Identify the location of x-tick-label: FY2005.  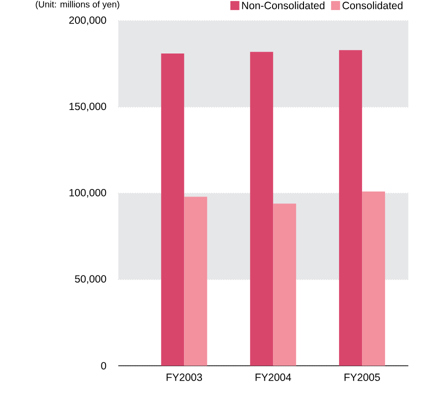
(362, 377).